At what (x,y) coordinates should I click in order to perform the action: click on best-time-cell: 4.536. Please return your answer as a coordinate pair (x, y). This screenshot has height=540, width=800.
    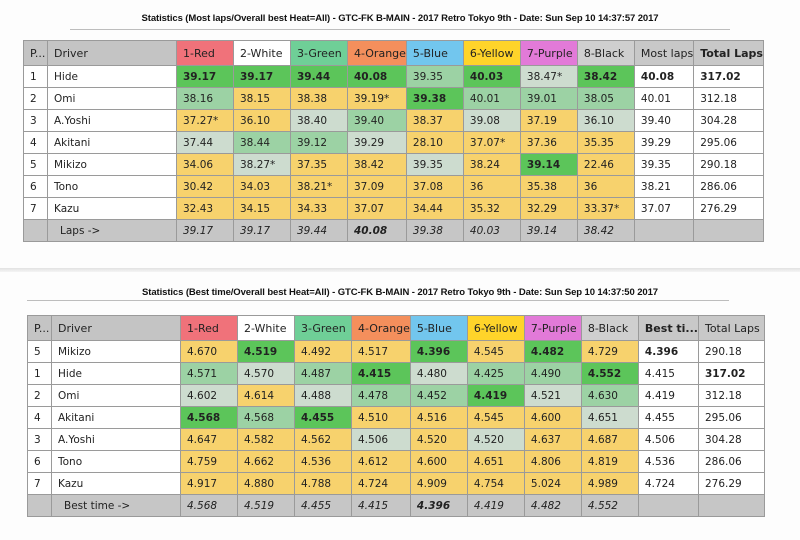
    Looking at the image, I should click on (668, 461).